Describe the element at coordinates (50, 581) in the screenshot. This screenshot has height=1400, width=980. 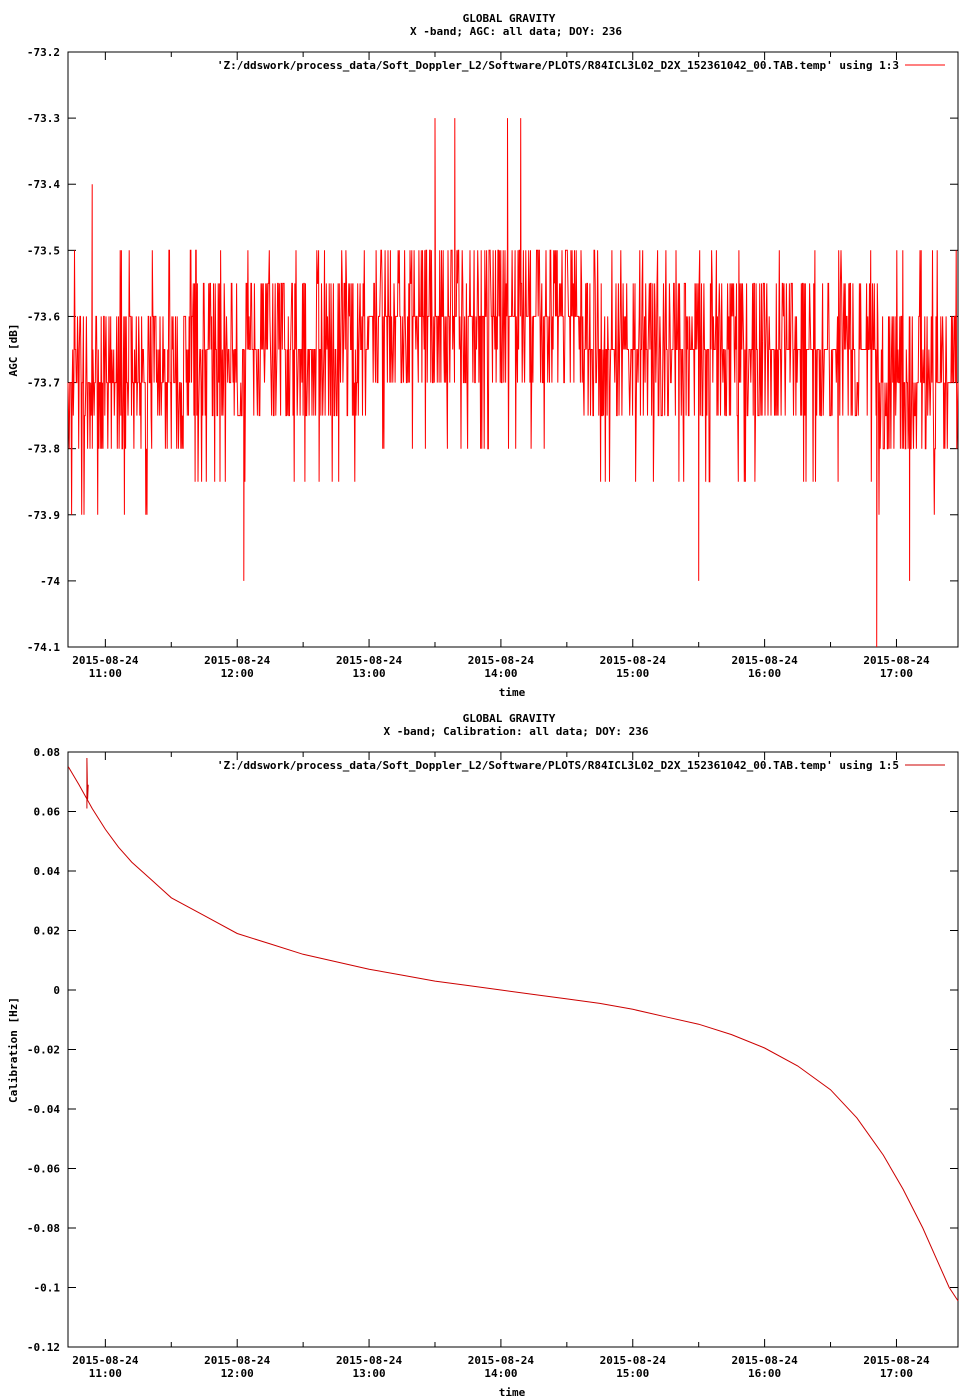
I see `y-tick-label: -74` at that location.